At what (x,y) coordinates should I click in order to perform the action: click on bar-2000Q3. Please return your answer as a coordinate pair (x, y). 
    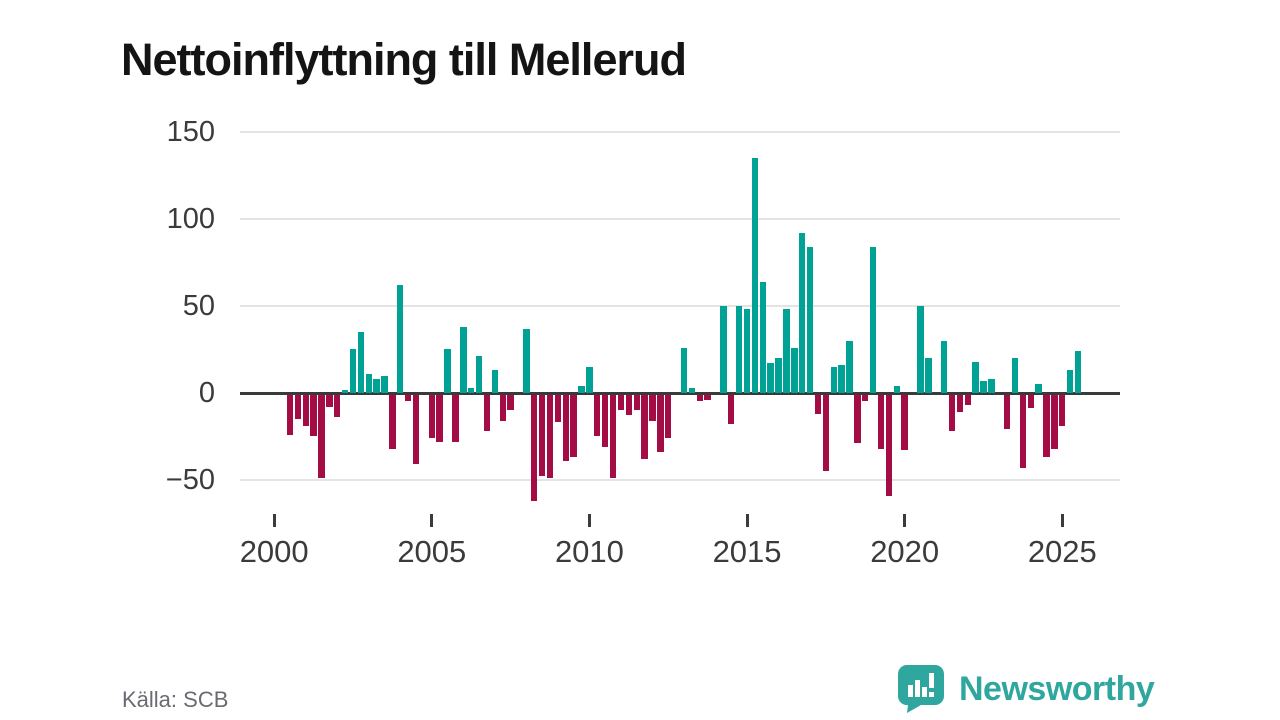
    Looking at the image, I should click on (290, 414).